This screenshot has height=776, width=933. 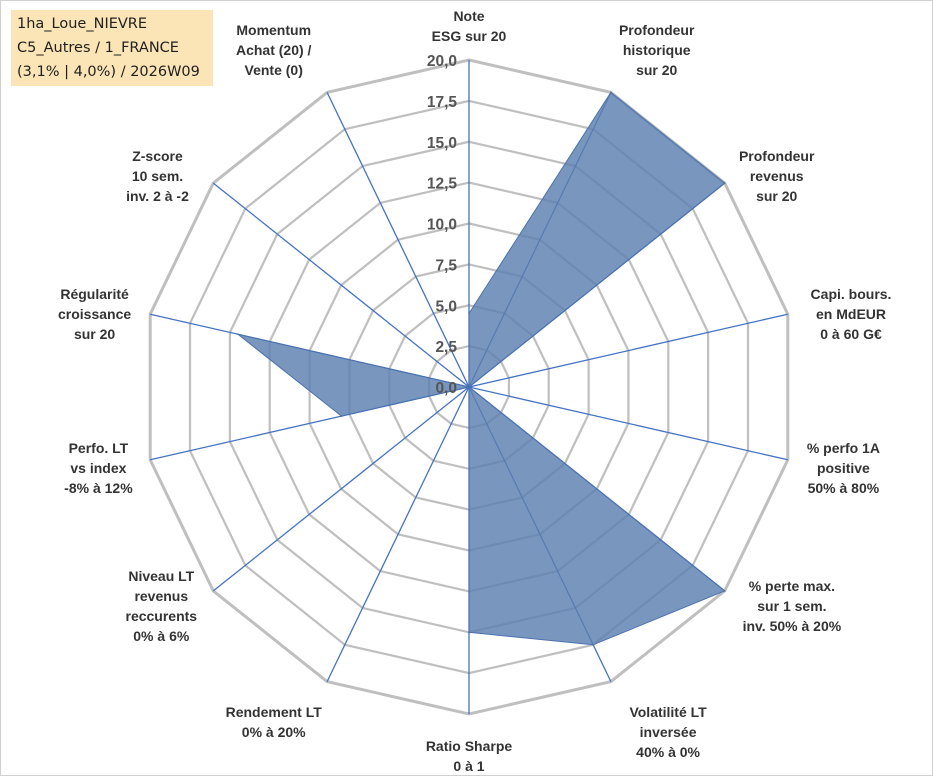 What do you see at coordinates (274, 712) in the screenshot?
I see `axis-label: Rendement LT` at bounding box center [274, 712].